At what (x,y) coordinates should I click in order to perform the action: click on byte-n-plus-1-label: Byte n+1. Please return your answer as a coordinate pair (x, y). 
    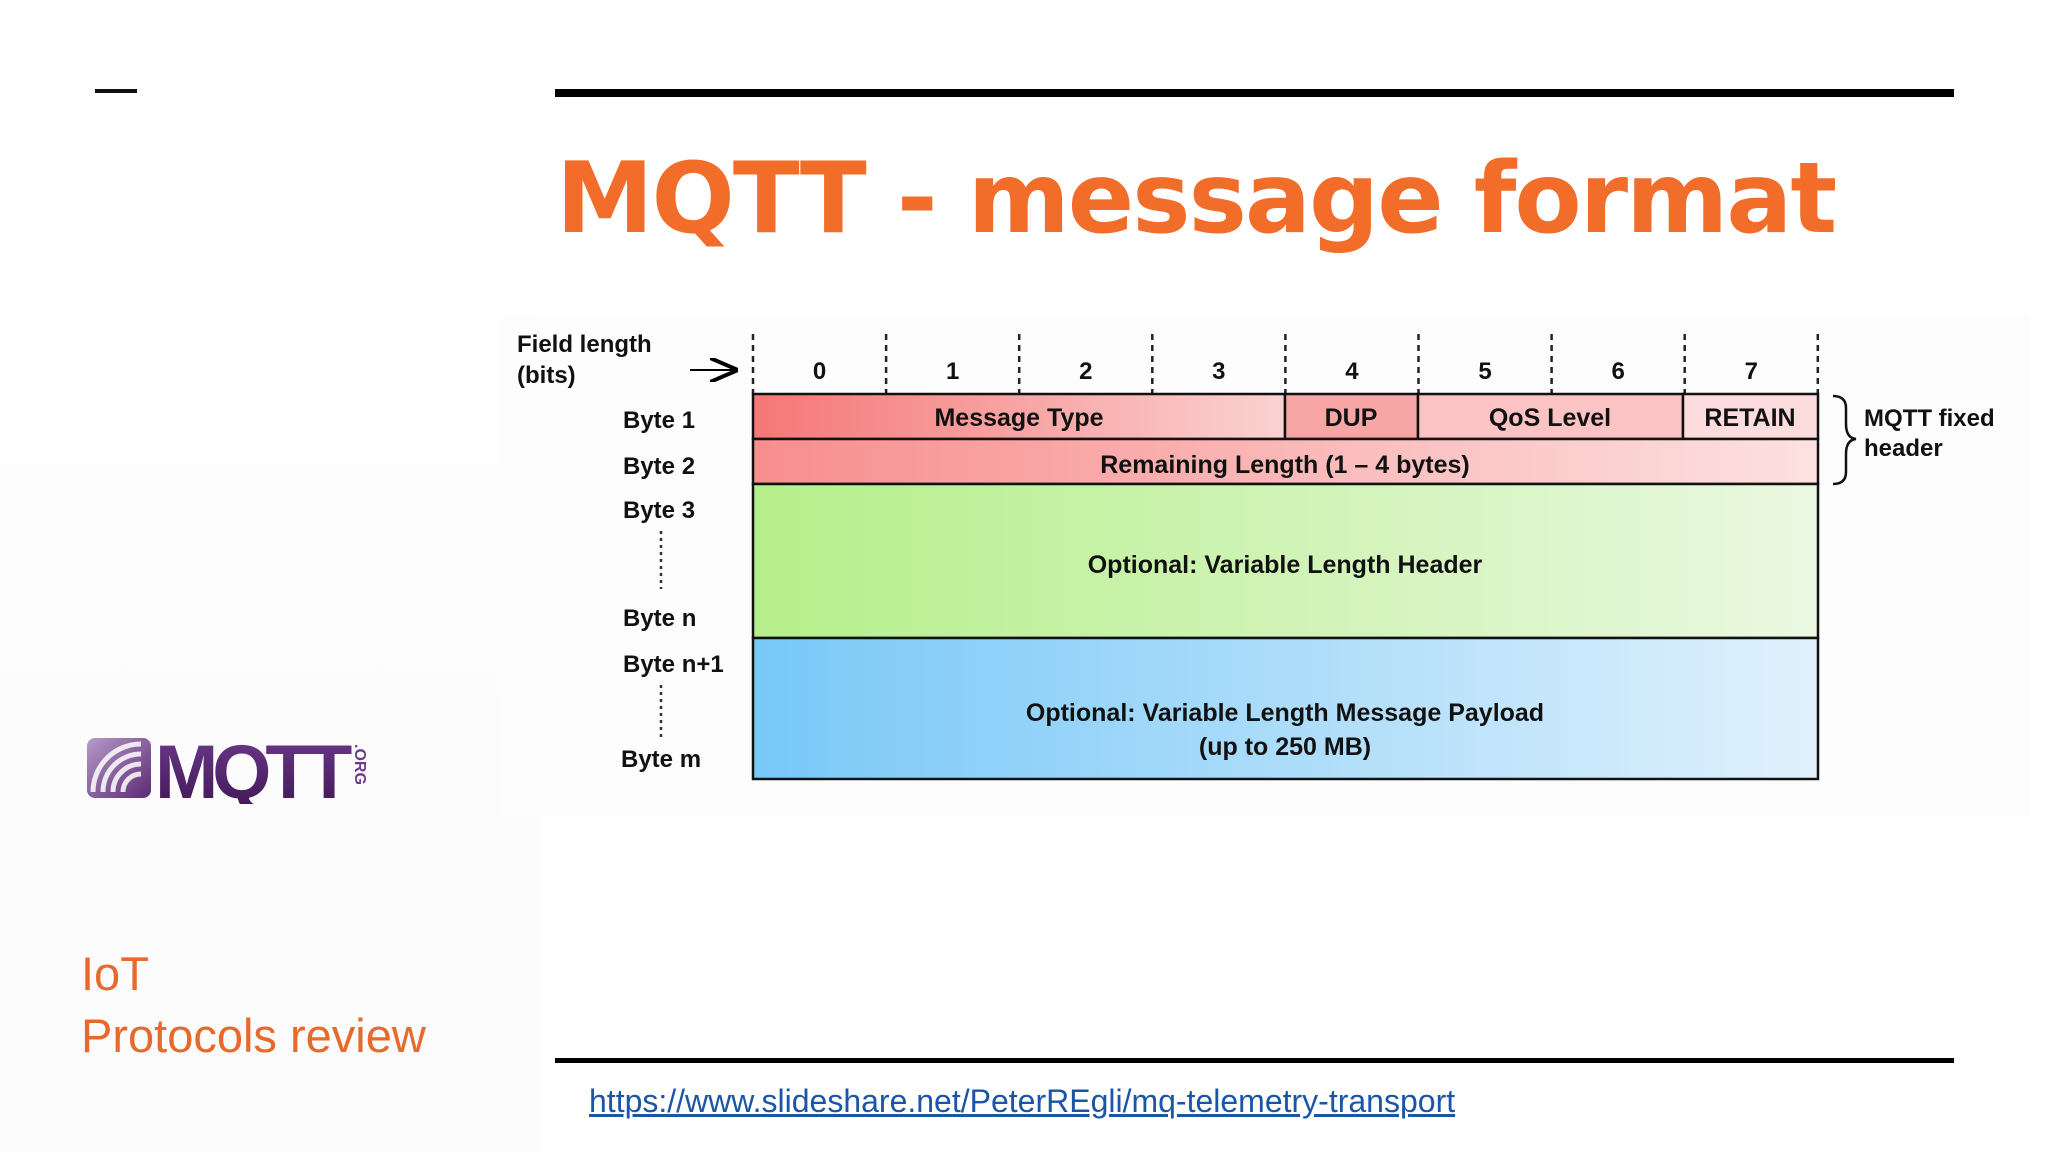
    Looking at the image, I should click on (673, 664).